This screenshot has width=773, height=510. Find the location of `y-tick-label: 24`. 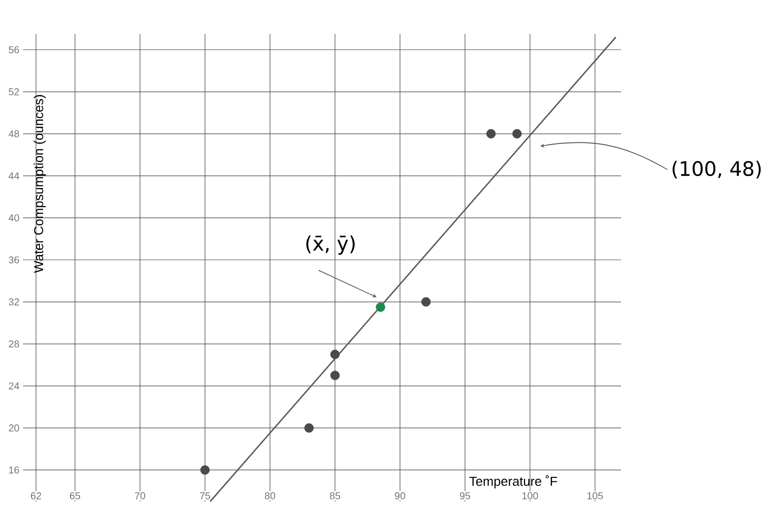

y-tick-label: 24 is located at coordinates (14, 386).